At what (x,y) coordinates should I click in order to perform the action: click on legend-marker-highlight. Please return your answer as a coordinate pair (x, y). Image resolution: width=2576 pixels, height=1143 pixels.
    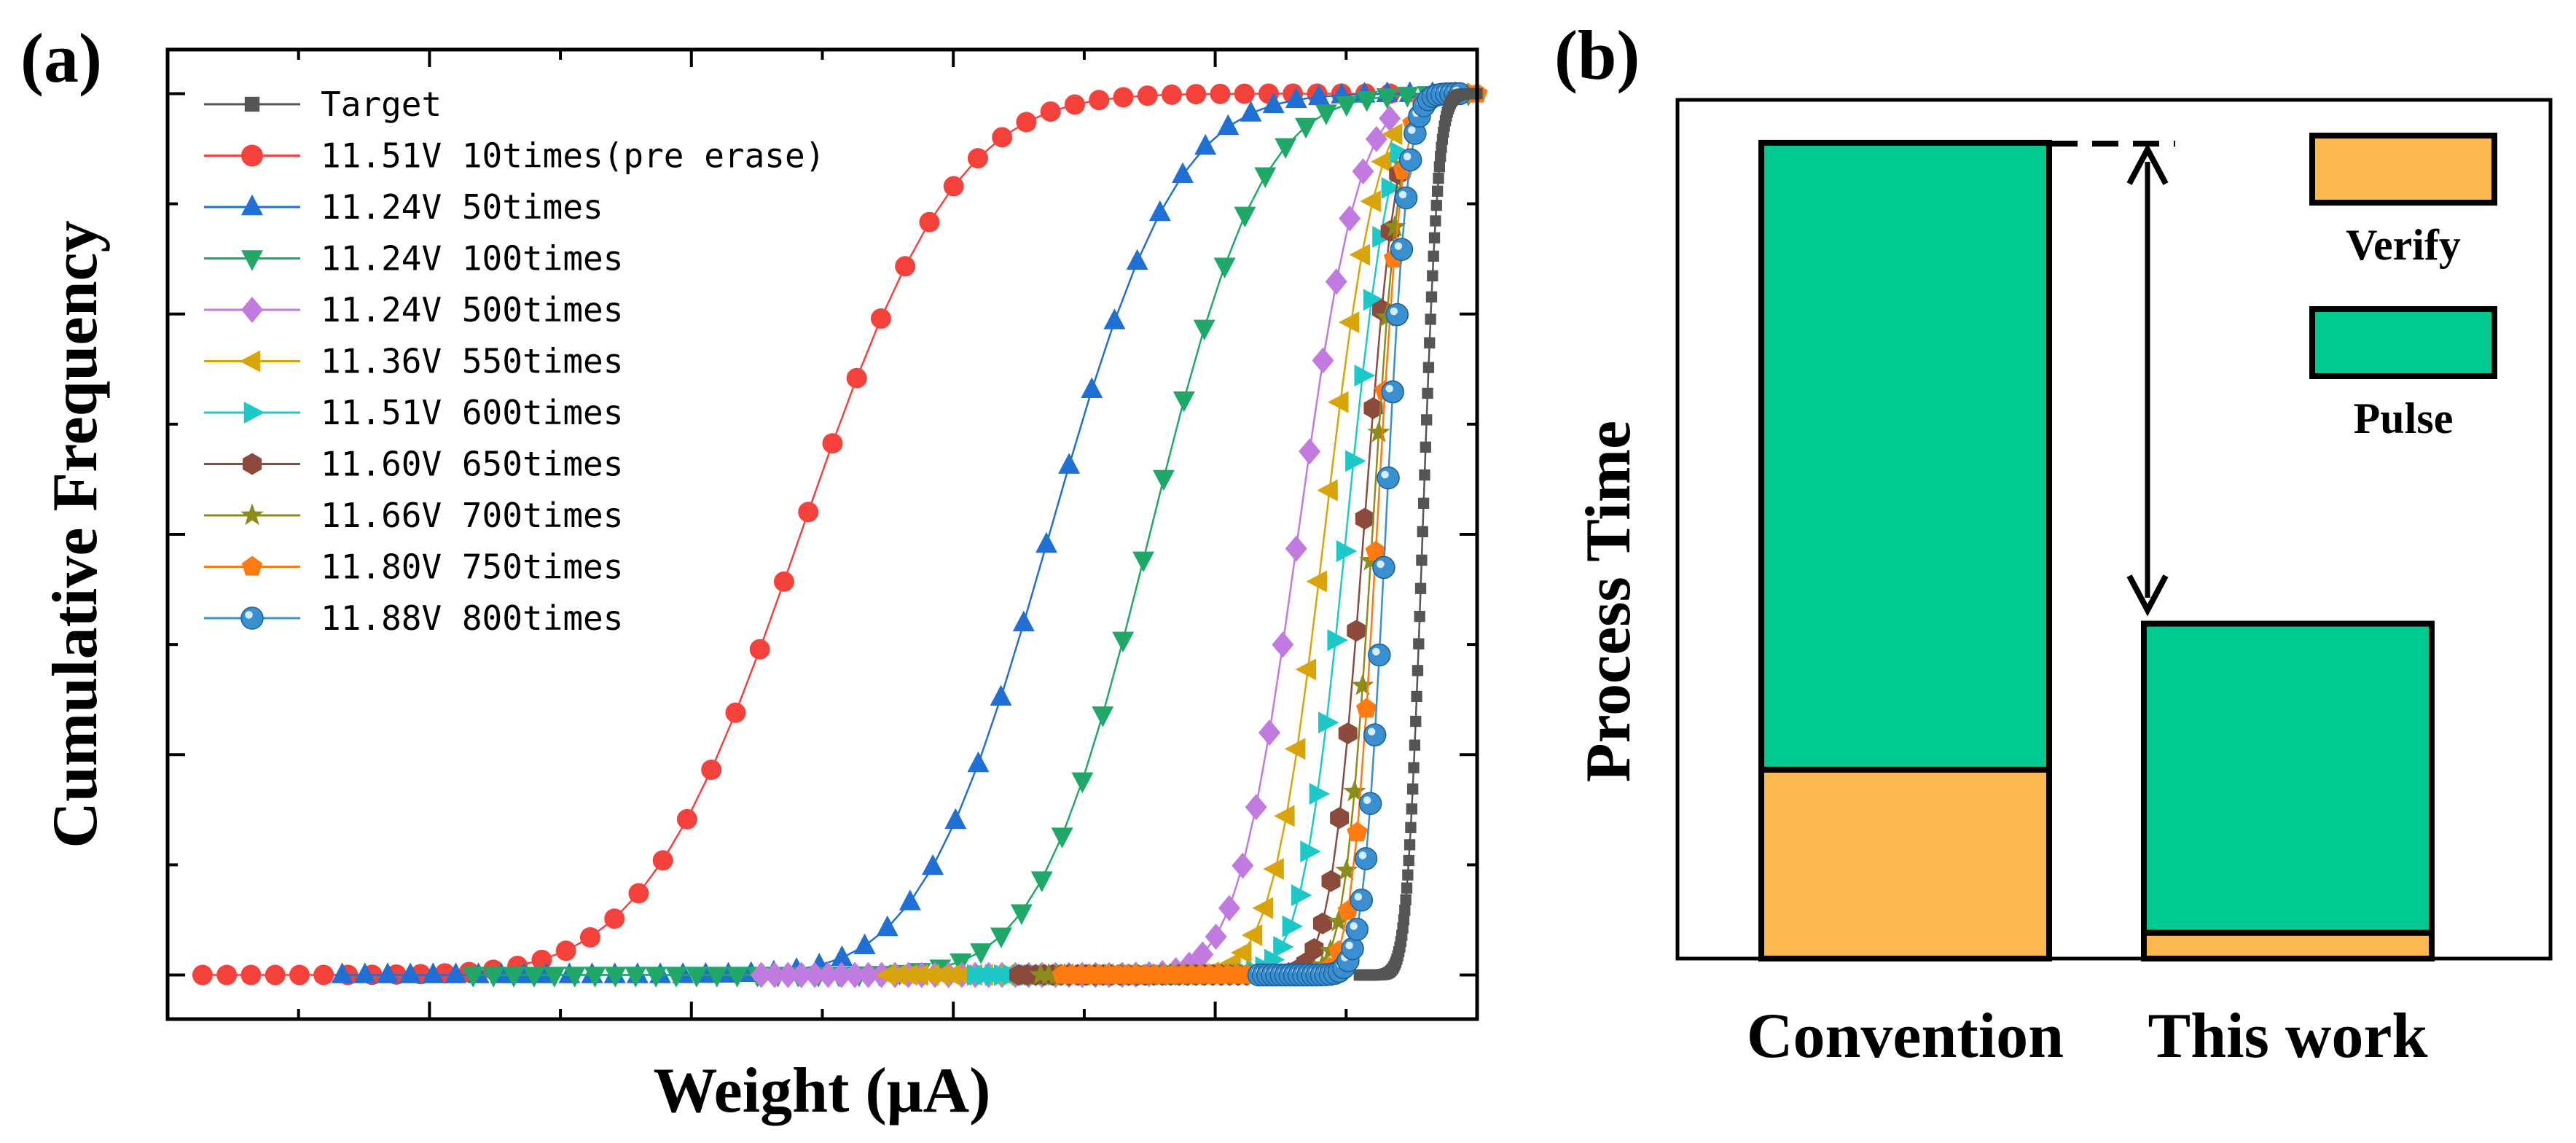
    Looking at the image, I should click on (249, 615).